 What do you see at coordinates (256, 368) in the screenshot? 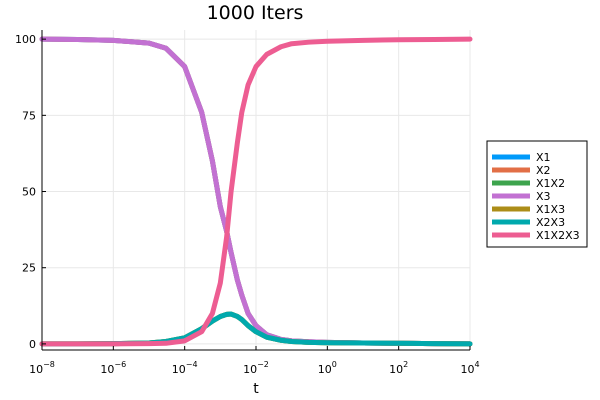
I see `x-tick-label: 10⁻²` at bounding box center [256, 368].